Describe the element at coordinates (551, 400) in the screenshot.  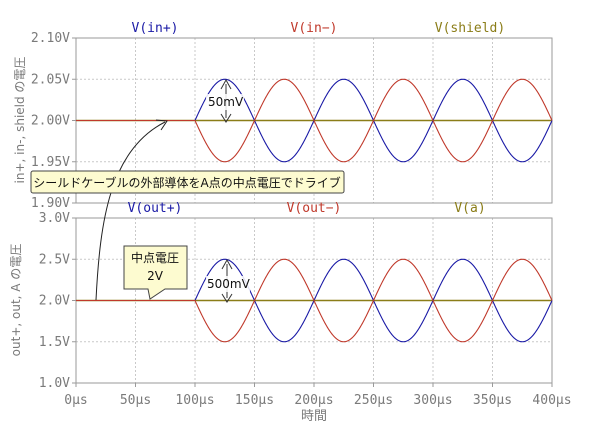
I see `x-tick-label: 400µs` at that location.